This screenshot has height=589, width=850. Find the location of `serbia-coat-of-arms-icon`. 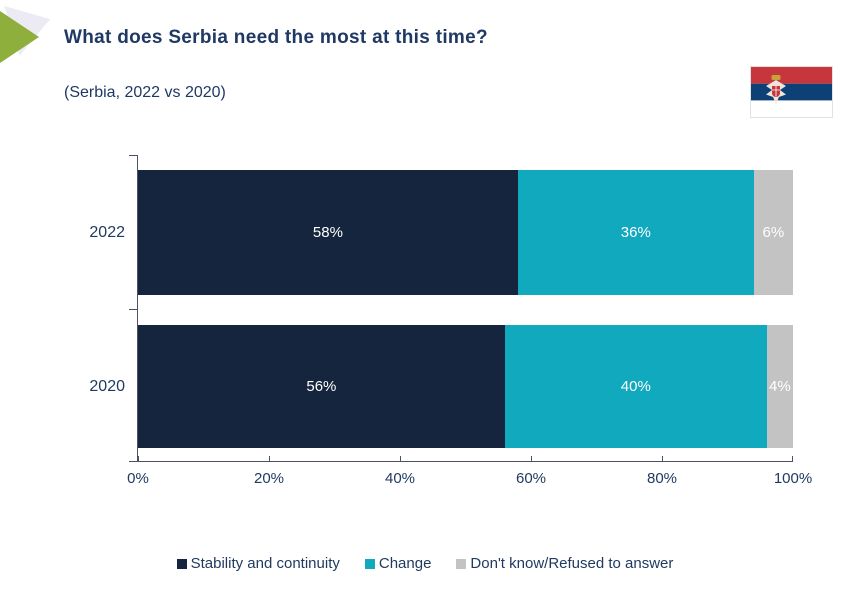

serbia-coat-of-arms-icon is located at coordinates (776, 89).